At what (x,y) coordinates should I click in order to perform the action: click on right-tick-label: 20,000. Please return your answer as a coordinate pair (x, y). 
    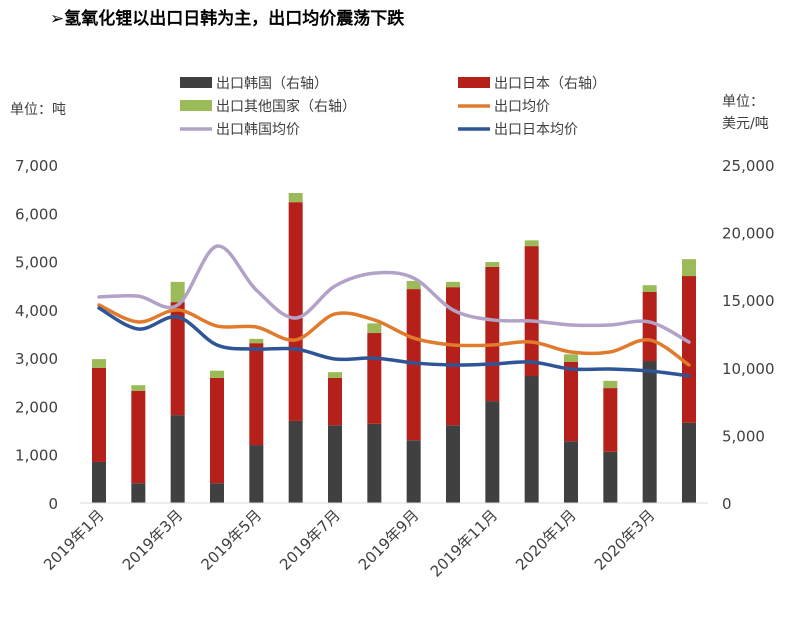
    Looking at the image, I should click on (748, 234).